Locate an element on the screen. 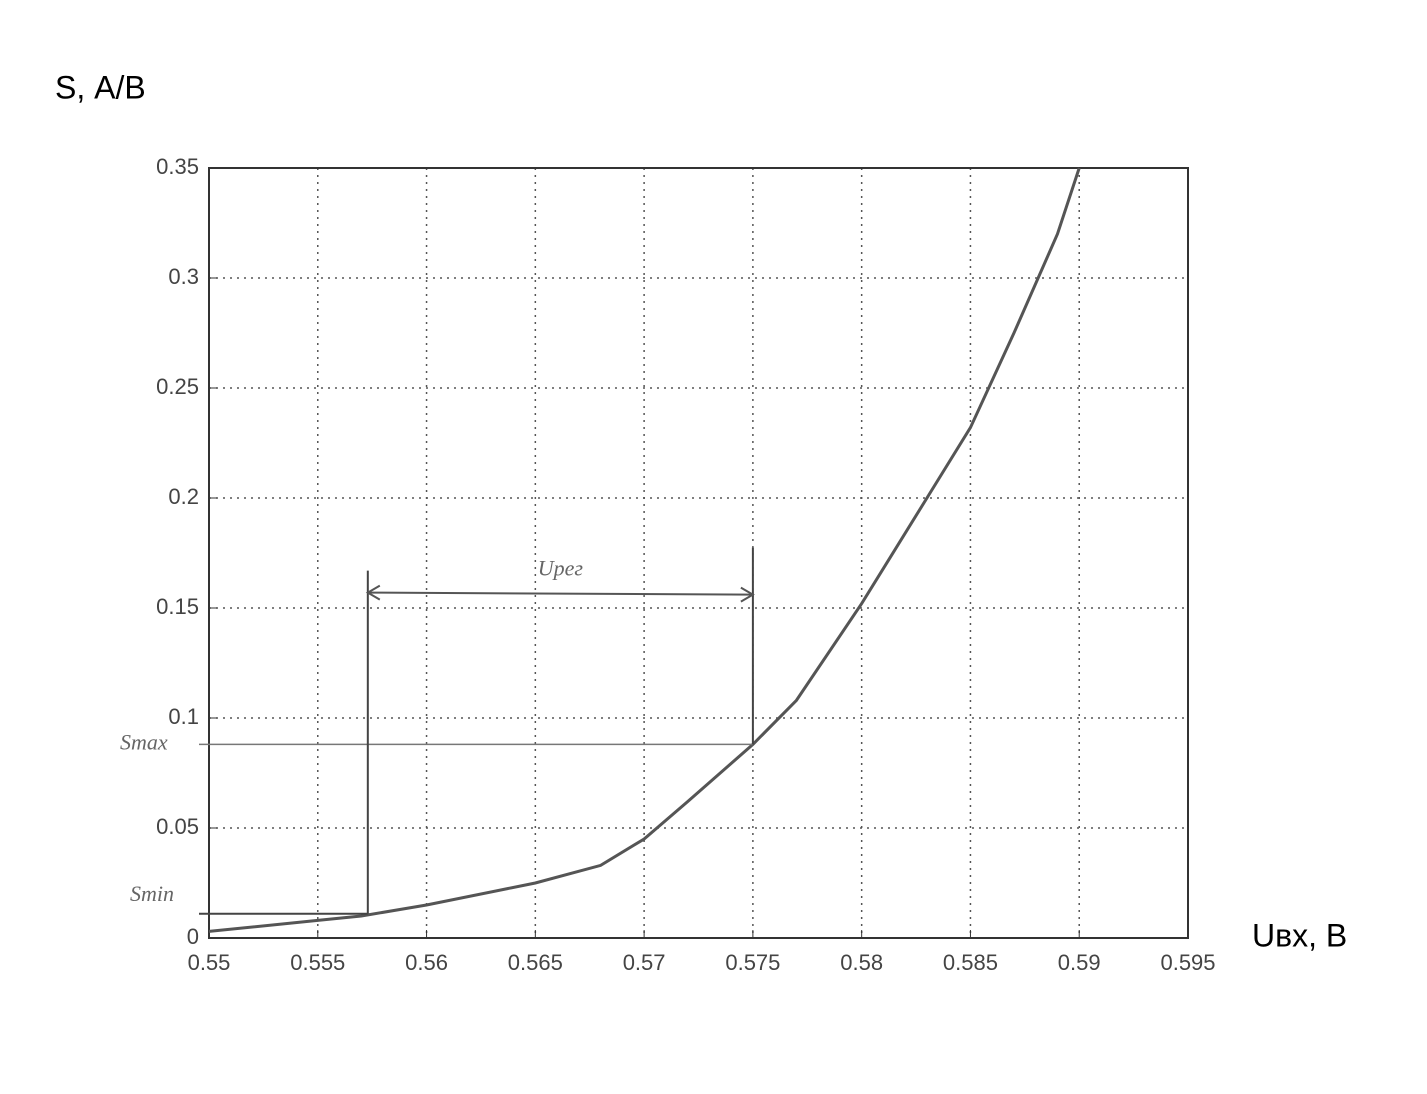 The height and width of the screenshot is (1094, 1427). x-axis-label: Uвх, В is located at coordinates (1299, 935).